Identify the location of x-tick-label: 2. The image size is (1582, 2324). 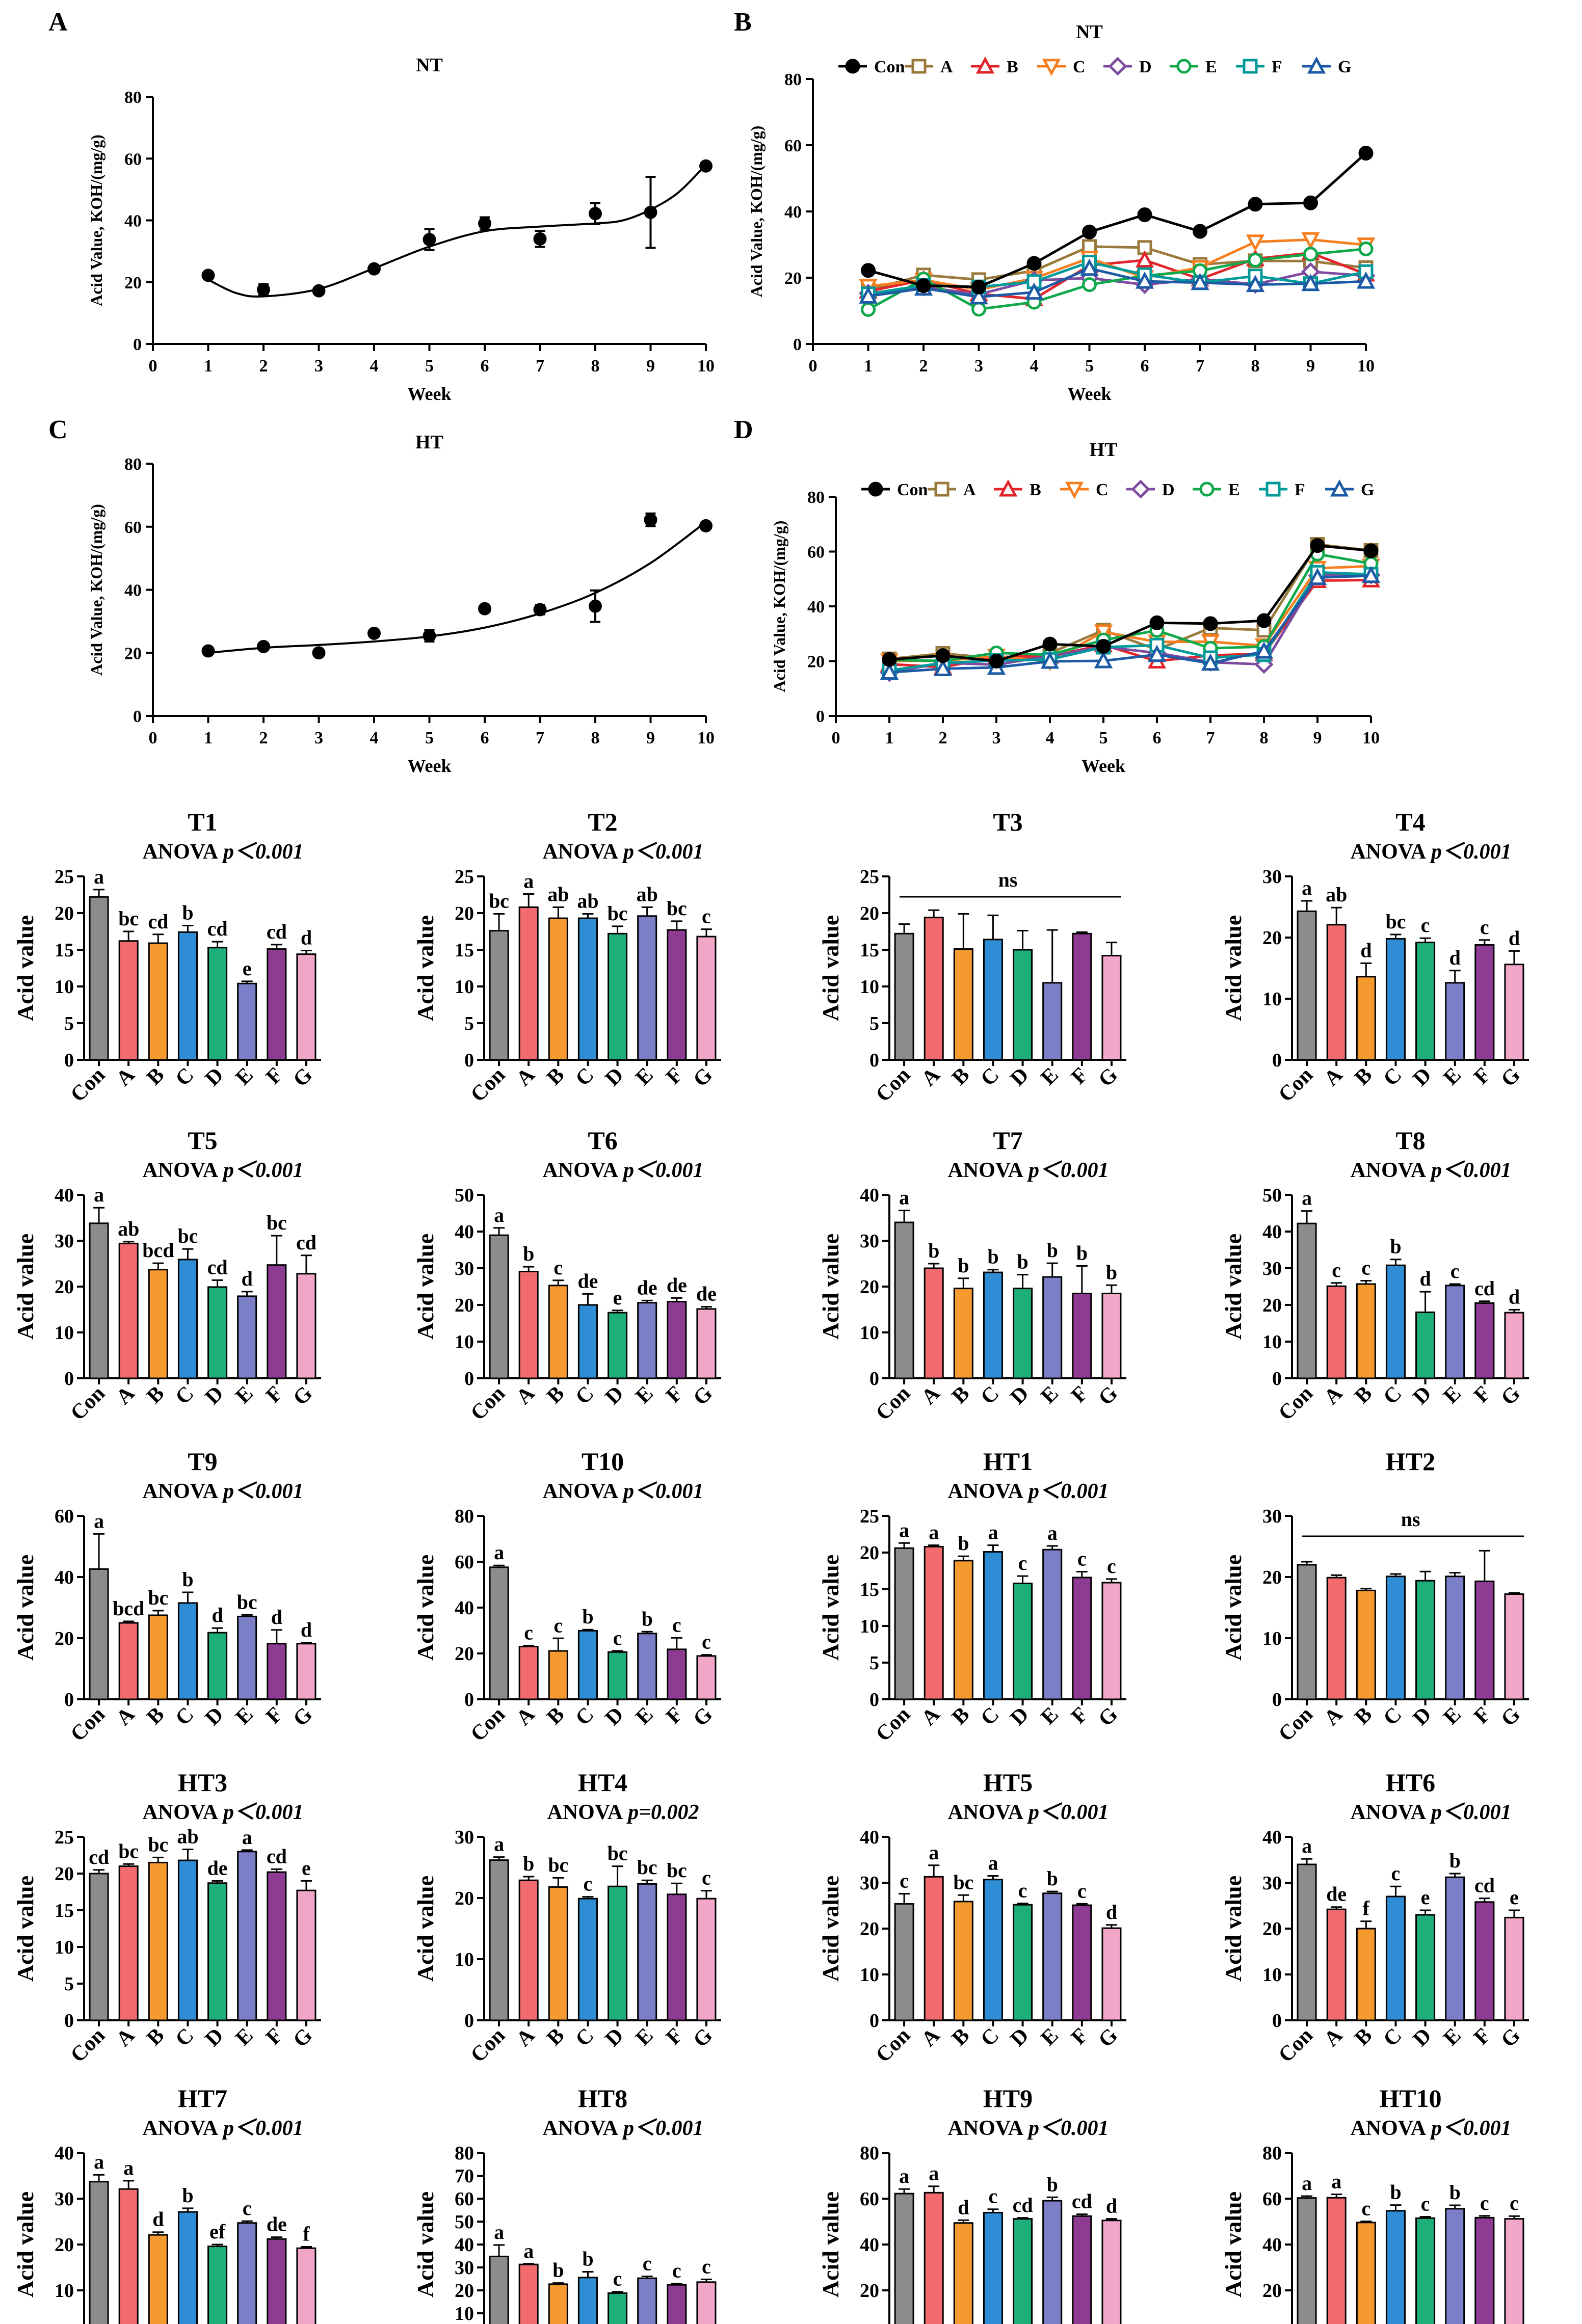
(943, 738).